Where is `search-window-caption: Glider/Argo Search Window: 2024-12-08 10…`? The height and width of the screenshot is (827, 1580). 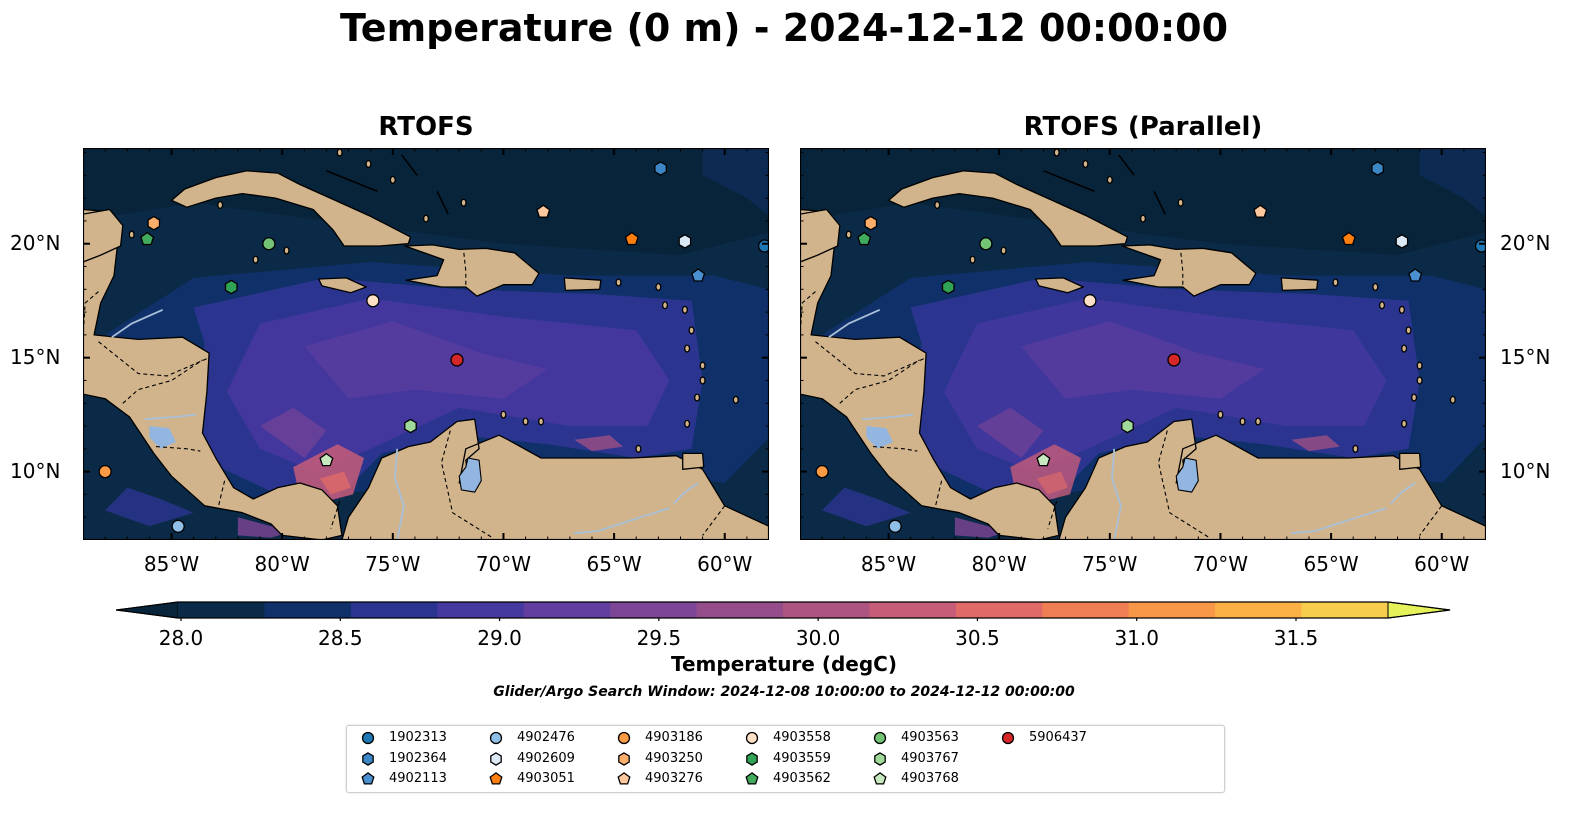 search-window-caption: Glider/Argo Search Window: 2024-12-08 10… is located at coordinates (784, 692).